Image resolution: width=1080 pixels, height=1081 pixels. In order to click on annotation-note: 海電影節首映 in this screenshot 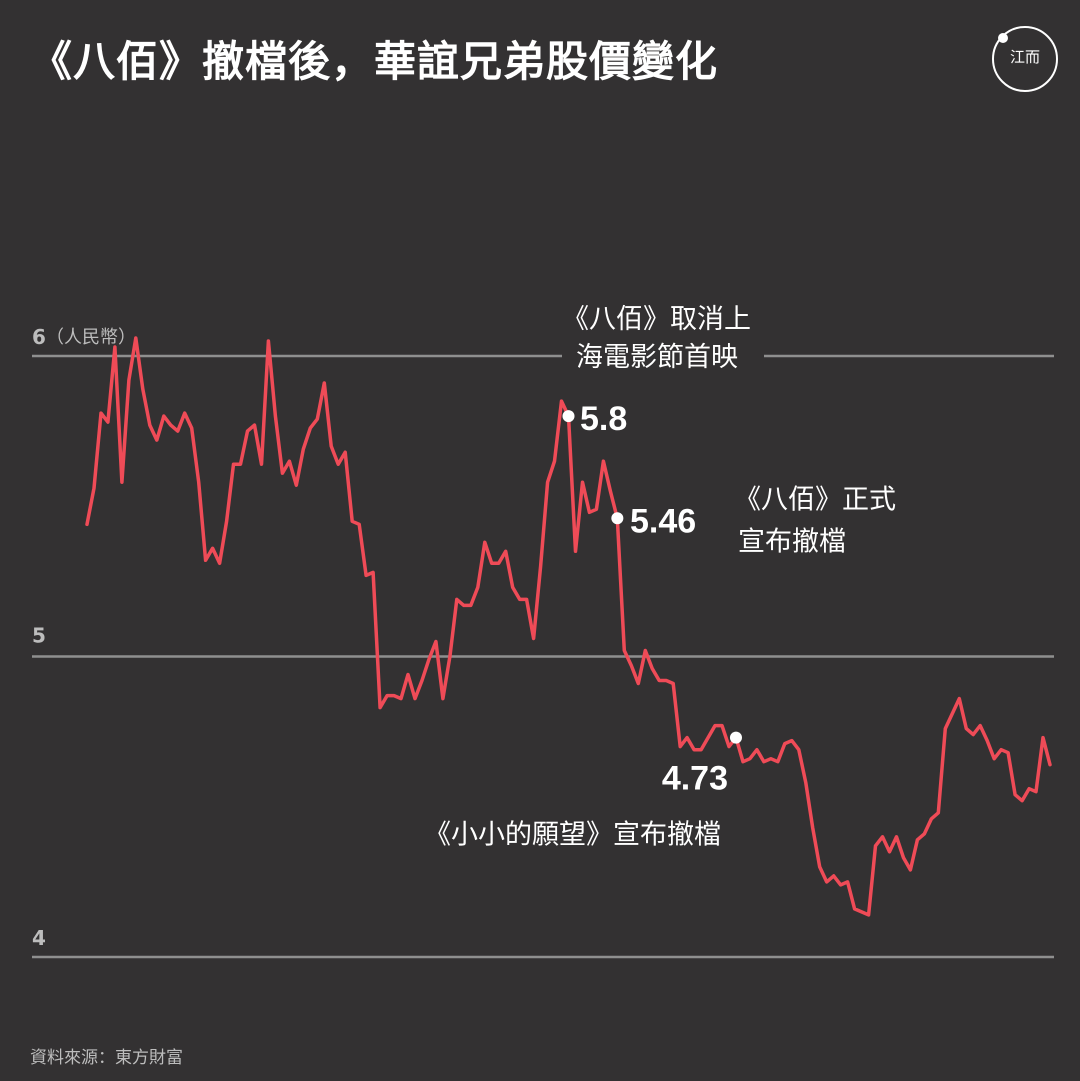, I will do `click(657, 357)`.